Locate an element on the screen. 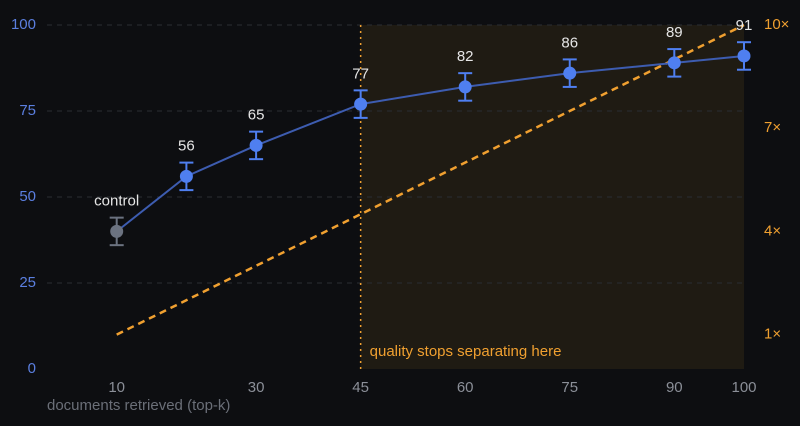 Image resolution: width=800 pixels, height=426 pixels. annotation: quality stops separating here is located at coordinates (466, 351).